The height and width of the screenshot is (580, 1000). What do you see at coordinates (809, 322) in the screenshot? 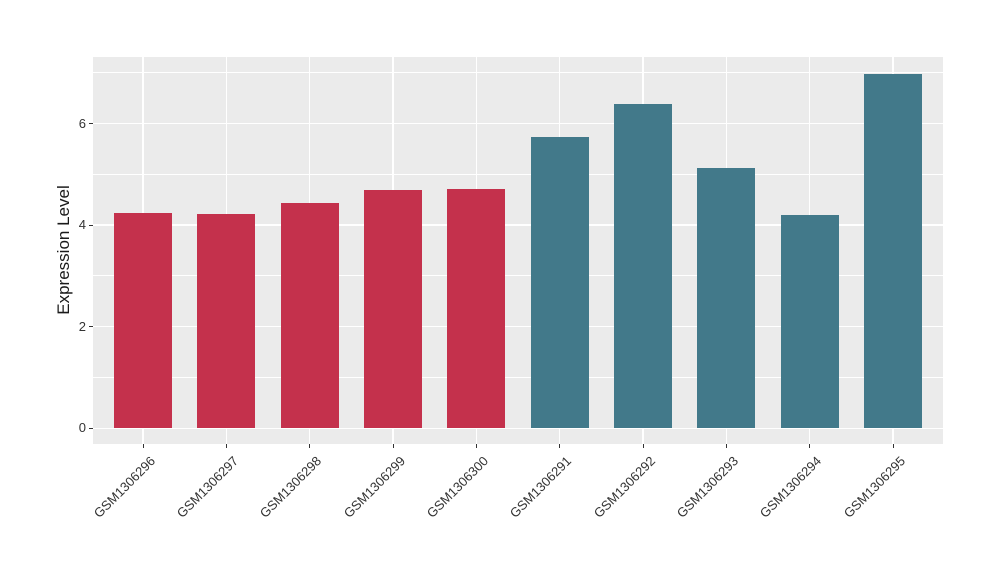
I see `bar-GSM1306294` at bounding box center [809, 322].